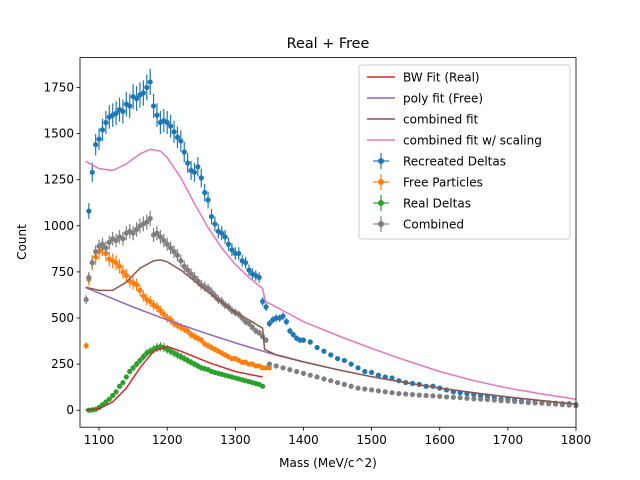 The image size is (640, 480). Describe the element at coordinates (441, 120) in the screenshot. I see `legend-label: combined fit` at that location.